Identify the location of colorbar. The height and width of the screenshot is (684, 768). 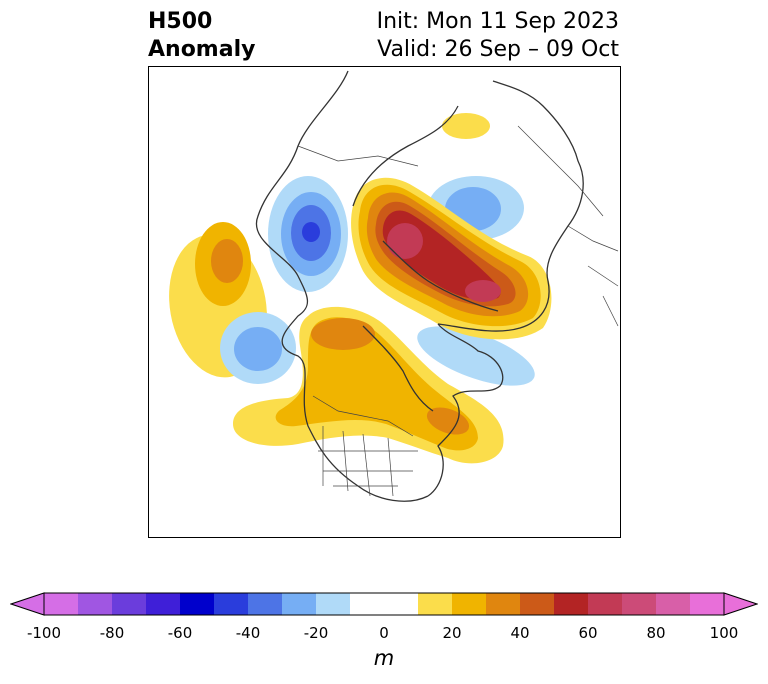
(384, 604).